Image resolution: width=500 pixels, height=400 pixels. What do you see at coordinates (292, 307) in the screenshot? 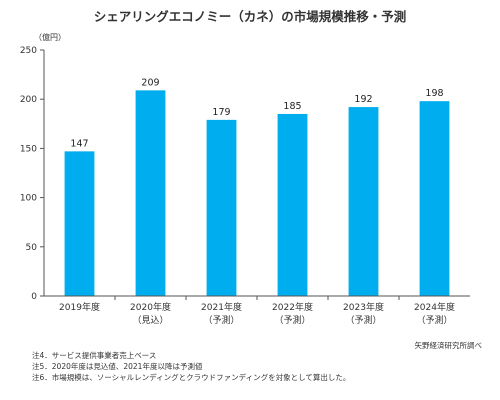
I see `x-tick-label: 2022年度` at bounding box center [292, 307].